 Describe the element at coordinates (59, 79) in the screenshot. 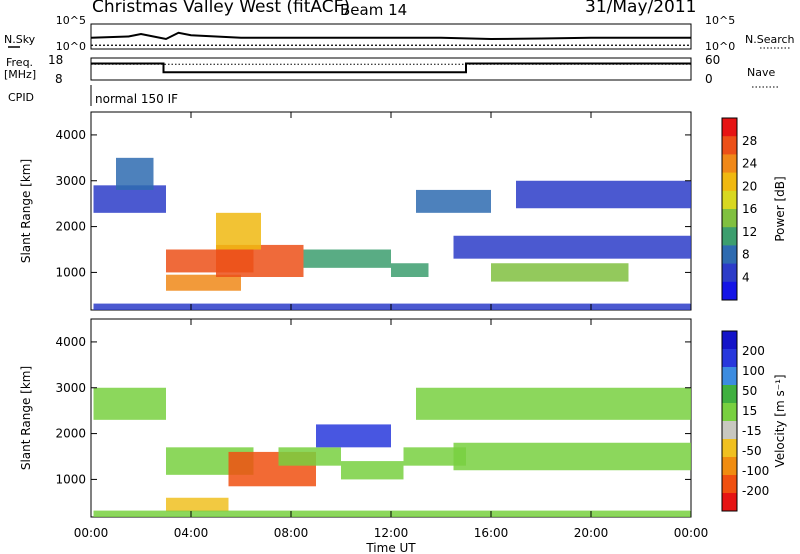

I see `freq-tick-bottom: 8` at that location.